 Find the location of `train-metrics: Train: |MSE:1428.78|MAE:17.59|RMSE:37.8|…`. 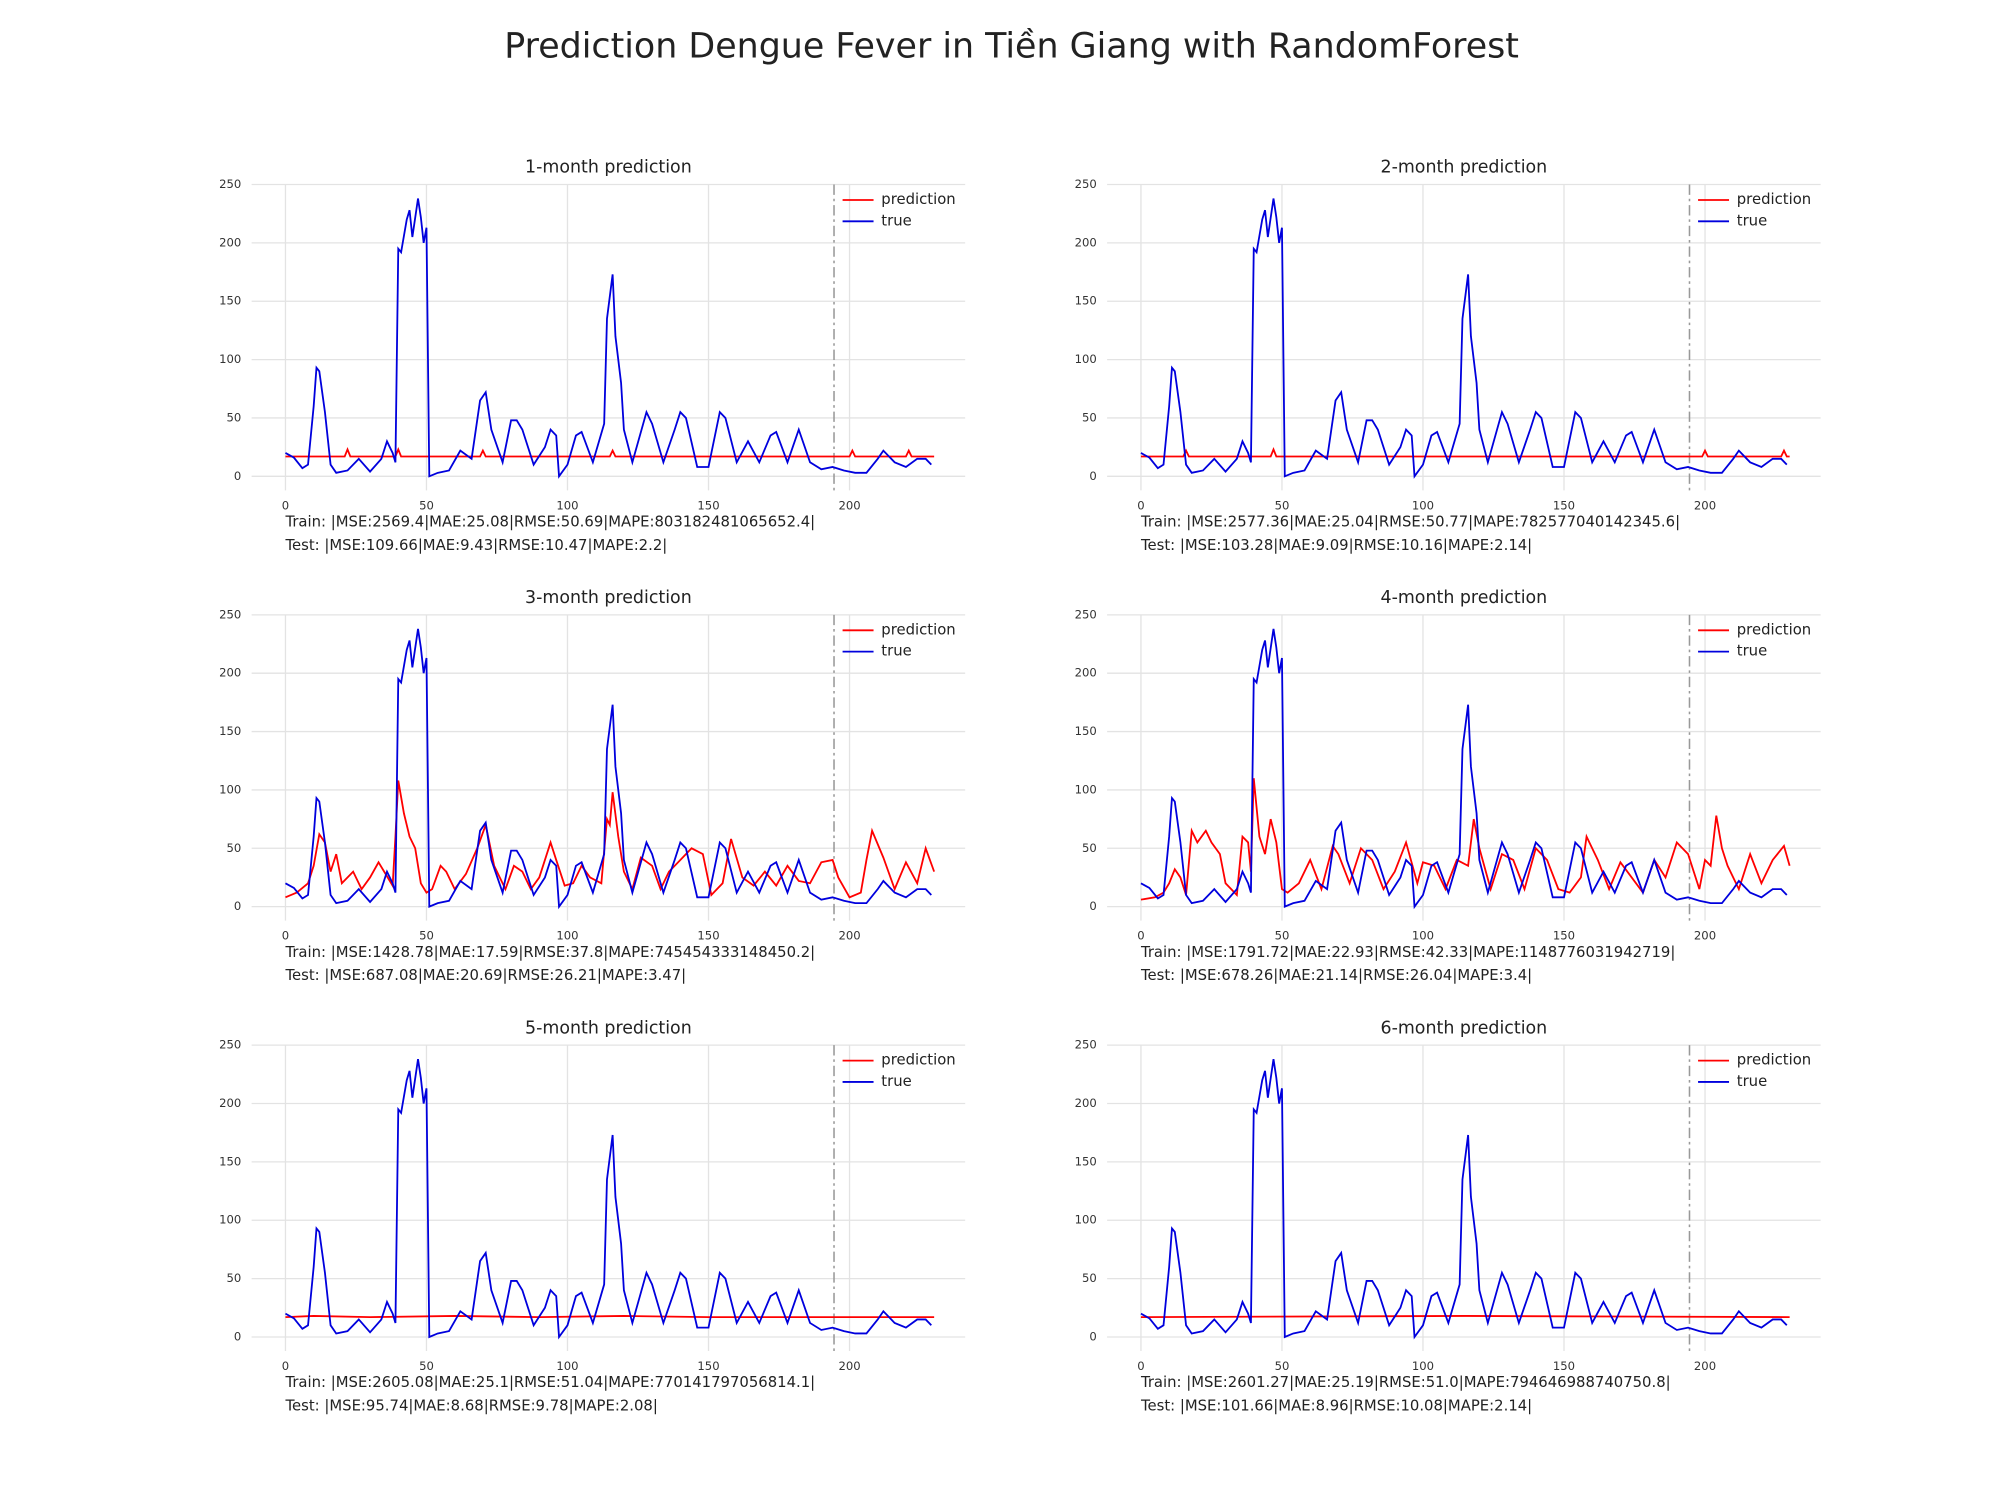

train-metrics: Train: |MSE:1428.78|MAE:17.59|RMSE:37.8|… is located at coordinates (549, 952).